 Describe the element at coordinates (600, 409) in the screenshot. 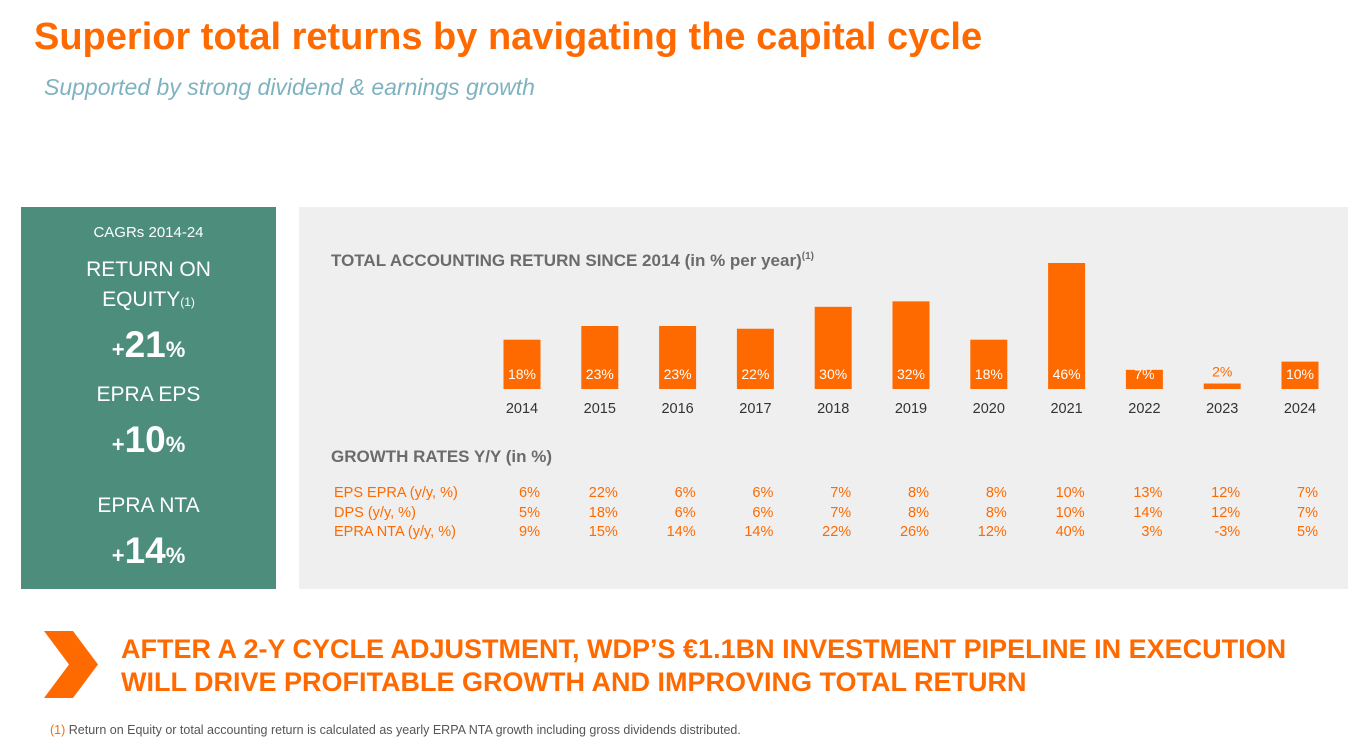

I see `x-tick-label-2015: 2015` at that location.